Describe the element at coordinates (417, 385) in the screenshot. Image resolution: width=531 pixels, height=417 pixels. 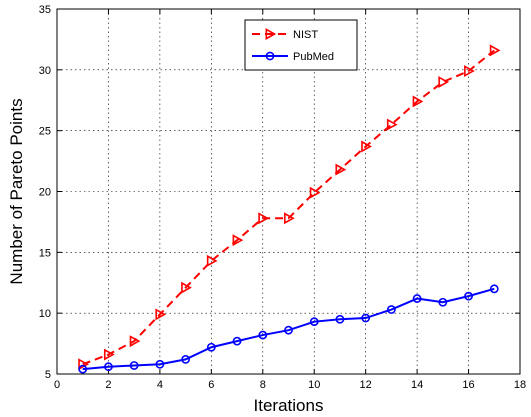
I see `x-tick-label: 14` at that location.